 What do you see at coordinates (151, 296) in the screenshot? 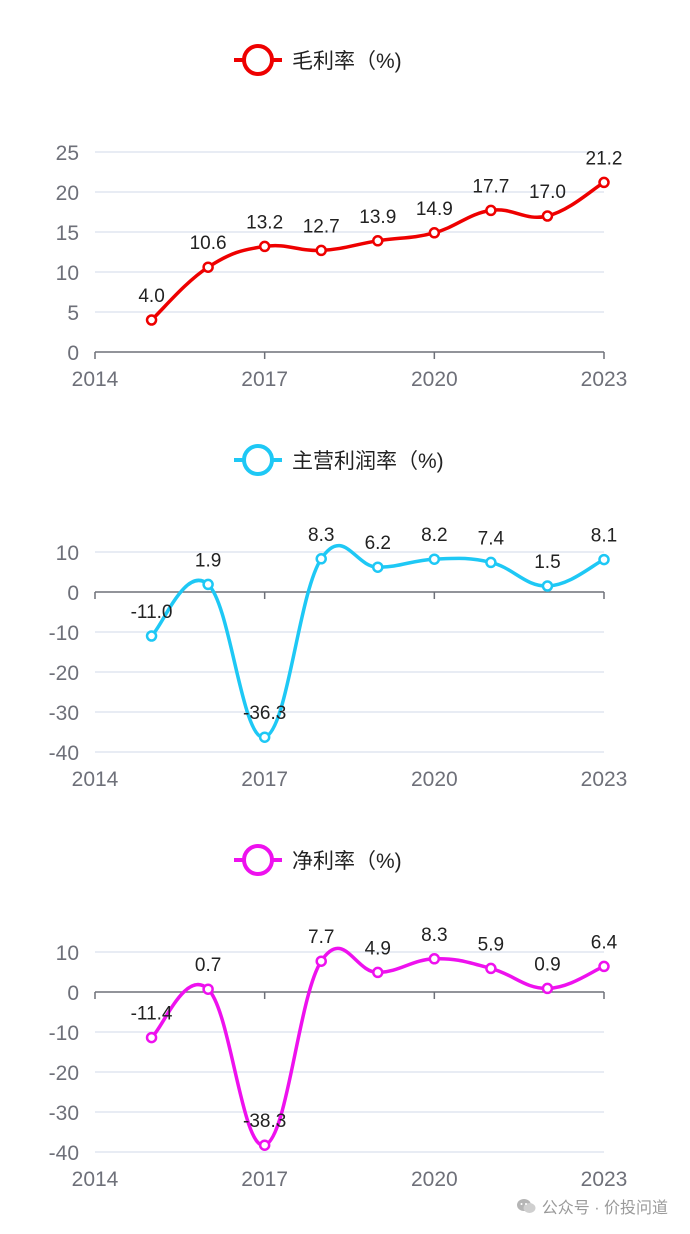
I see `data-label: 4.0` at bounding box center [151, 296].